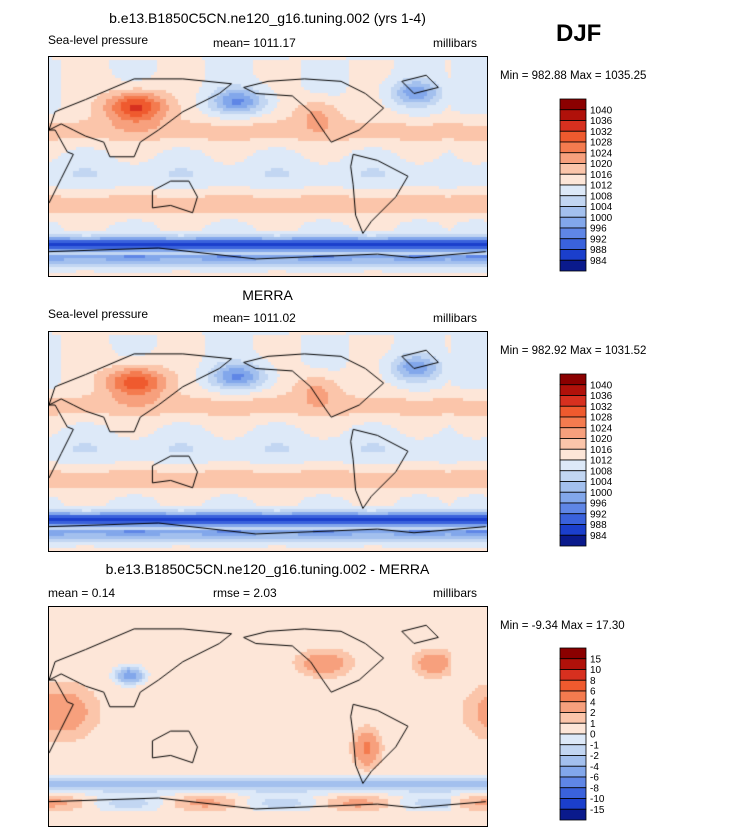 This screenshot has height=831, width=733. Describe the element at coordinates (601, 461) in the screenshot. I see `colorbar-tick-label: 1012` at that location.